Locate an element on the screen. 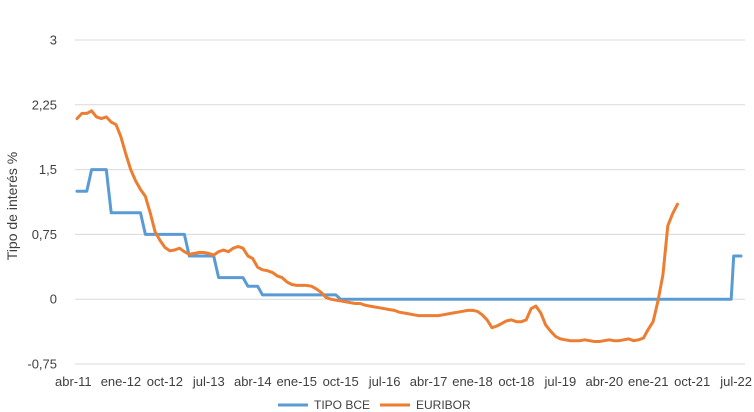 This screenshot has height=412, width=754. y-axis-title: Tipo de interés % is located at coordinates (12, 206).